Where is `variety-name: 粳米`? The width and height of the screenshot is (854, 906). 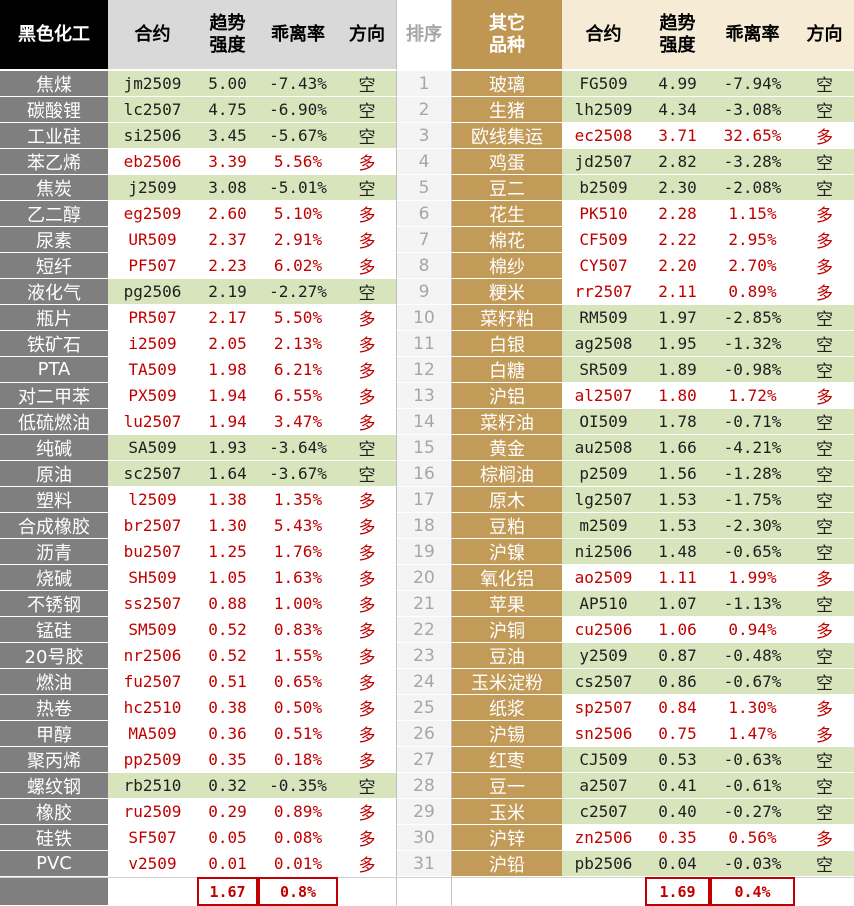
variety-name: 粳米 is located at coordinates (507, 292).